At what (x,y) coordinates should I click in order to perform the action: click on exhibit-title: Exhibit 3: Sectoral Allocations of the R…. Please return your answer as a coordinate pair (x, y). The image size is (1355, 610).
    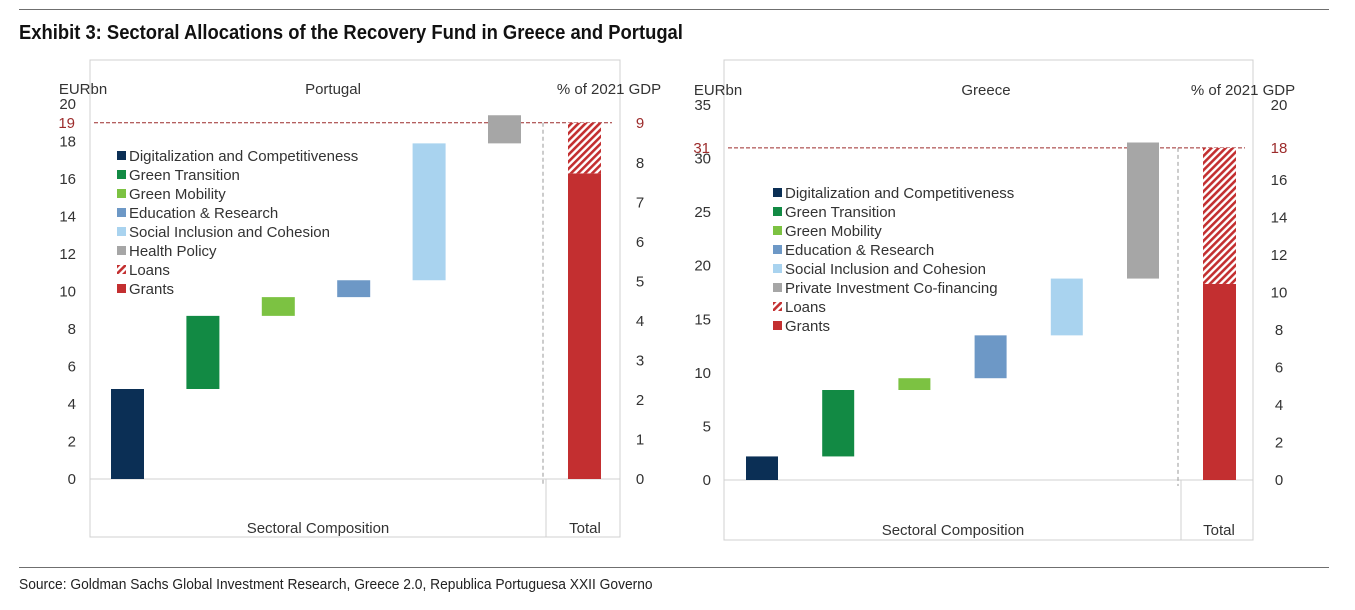
    Looking at the image, I should click on (351, 33).